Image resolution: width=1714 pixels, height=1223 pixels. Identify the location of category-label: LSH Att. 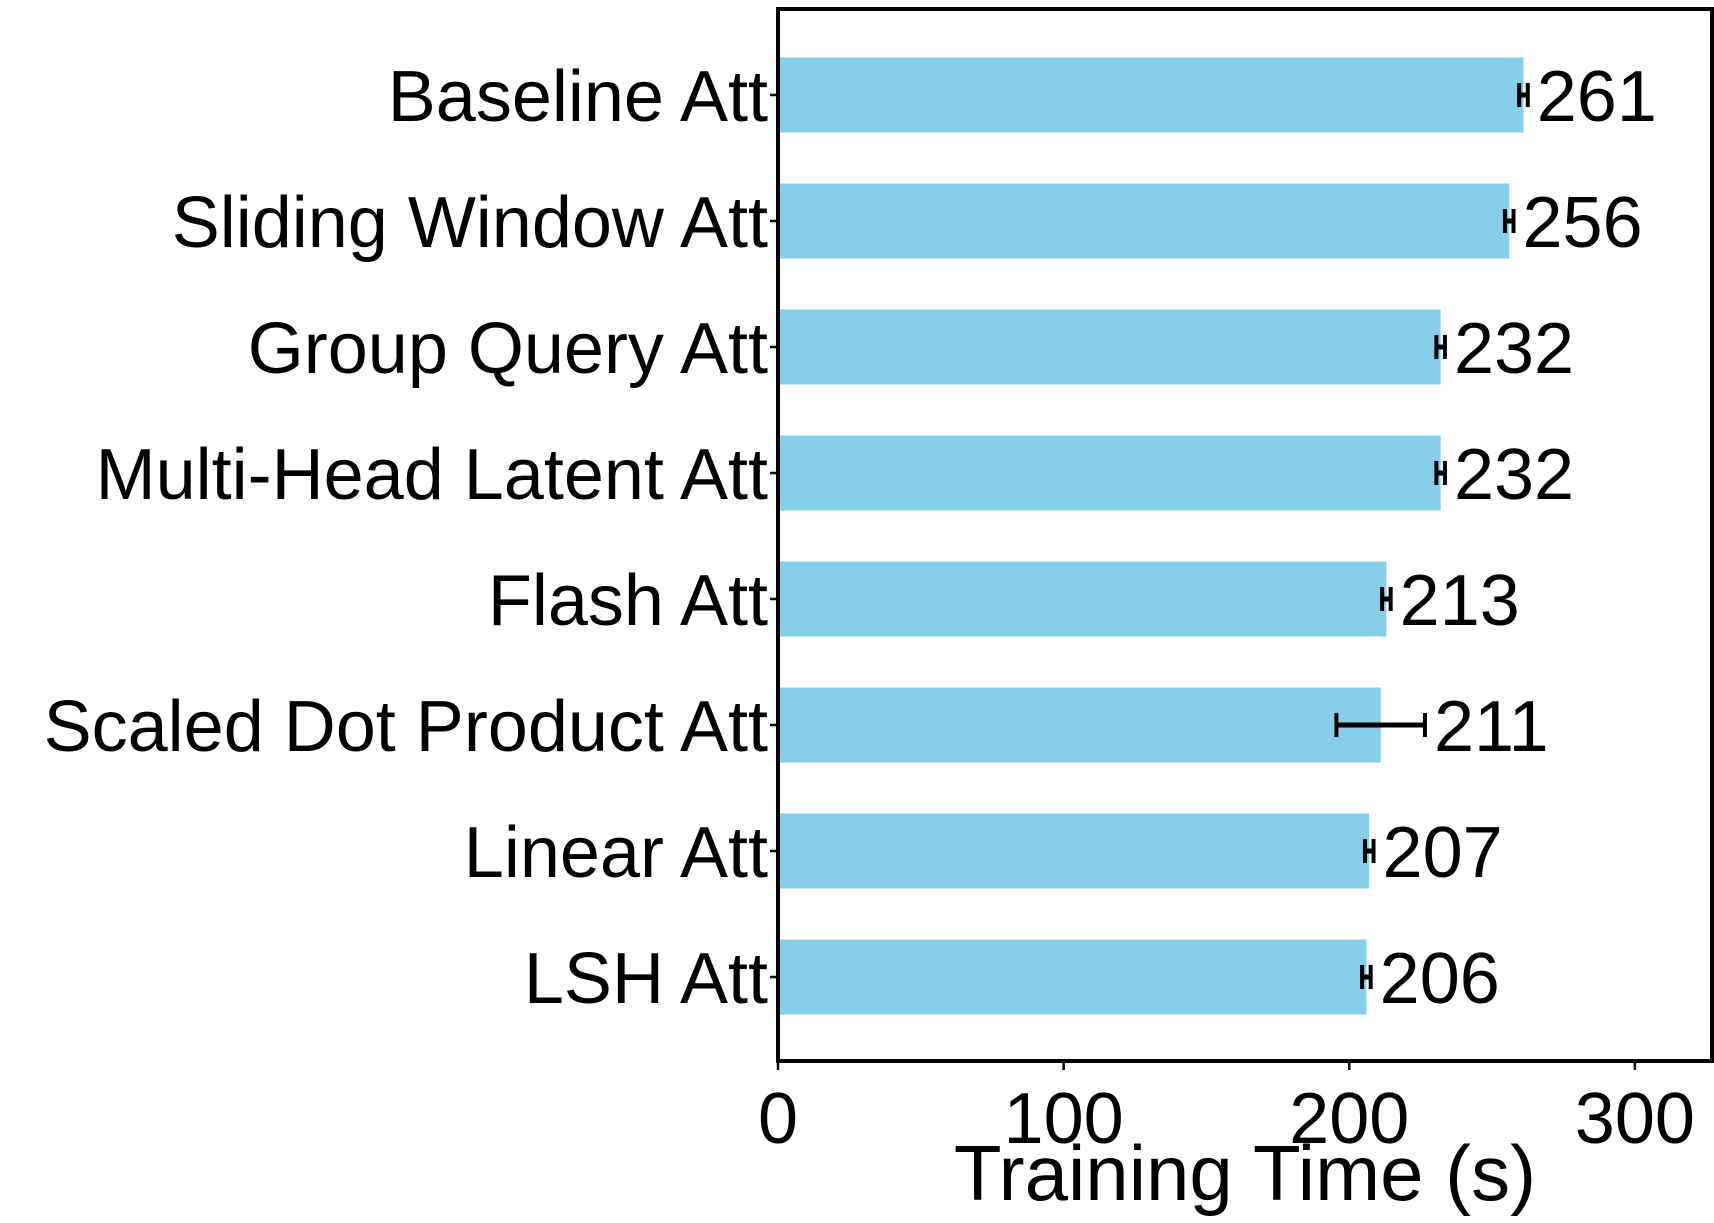
(646, 979).